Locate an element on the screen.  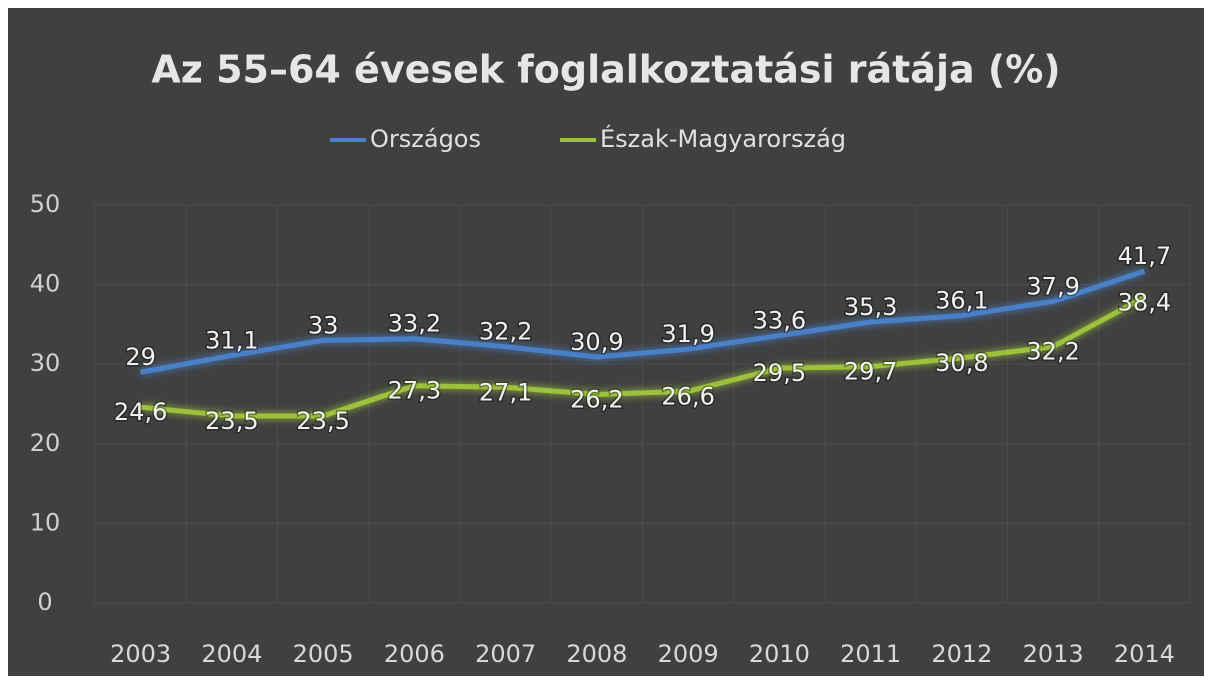
data-label: 29 is located at coordinates (140, 357).